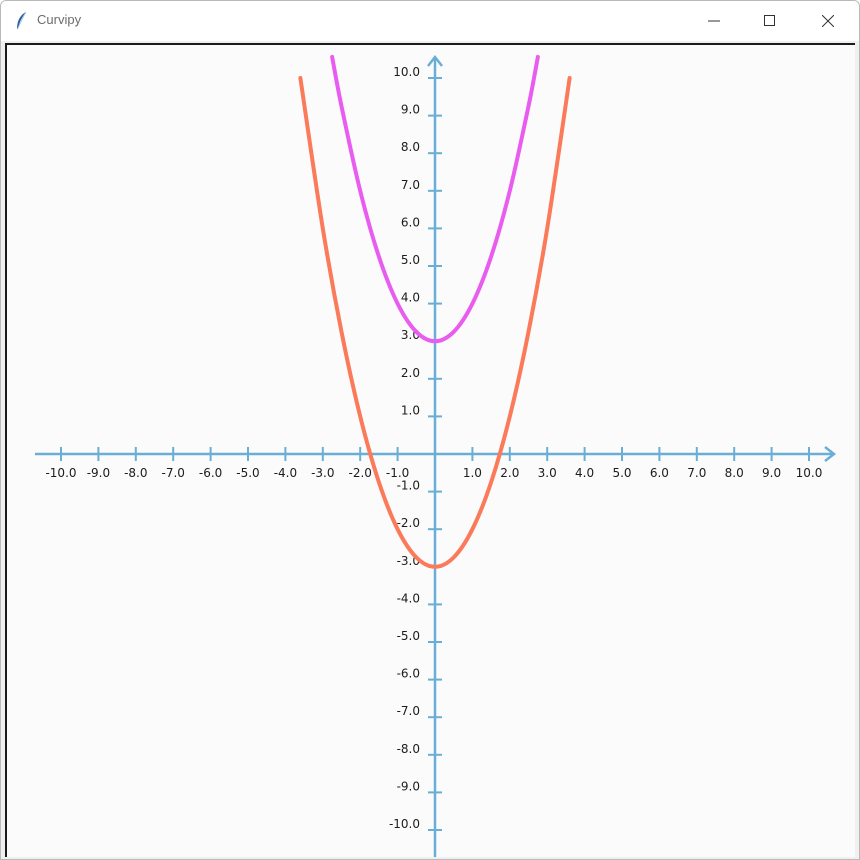 The height and width of the screenshot is (860, 860). What do you see at coordinates (410, 222) in the screenshot?
I see `y-tick-label: 6.0` at bounding box center [410, 222].